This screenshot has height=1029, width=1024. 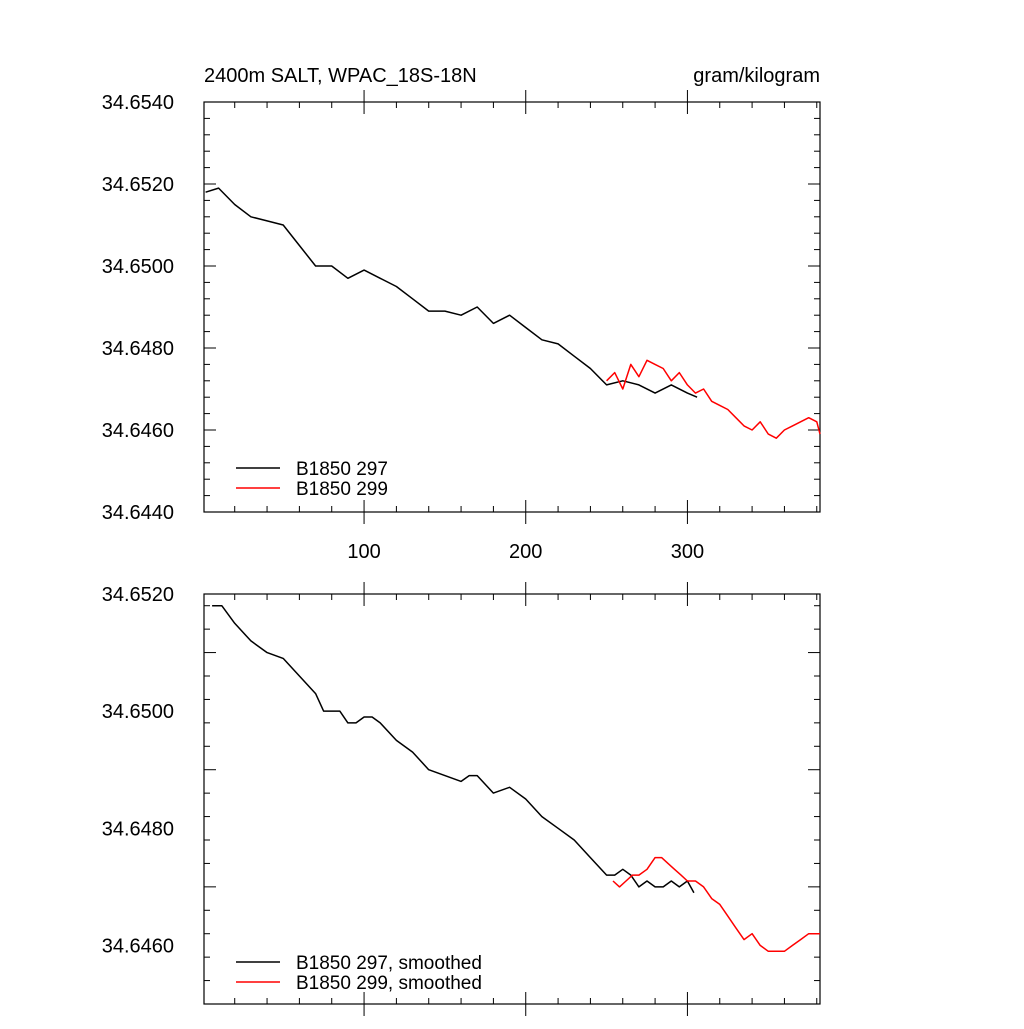 I want to click on x-tick-label: 200, so click(x=525, y=552).